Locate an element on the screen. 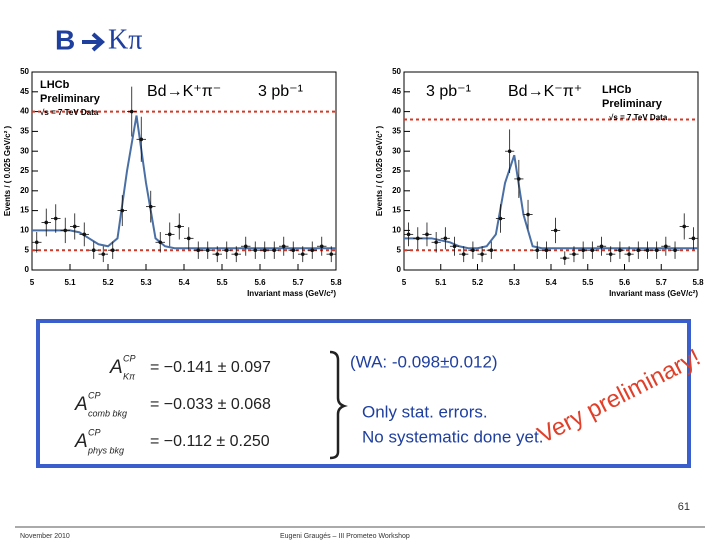 The height and width of the screenshot is (540, 720). x-tick-label: 5.5 is located at coordinates (222, 282).